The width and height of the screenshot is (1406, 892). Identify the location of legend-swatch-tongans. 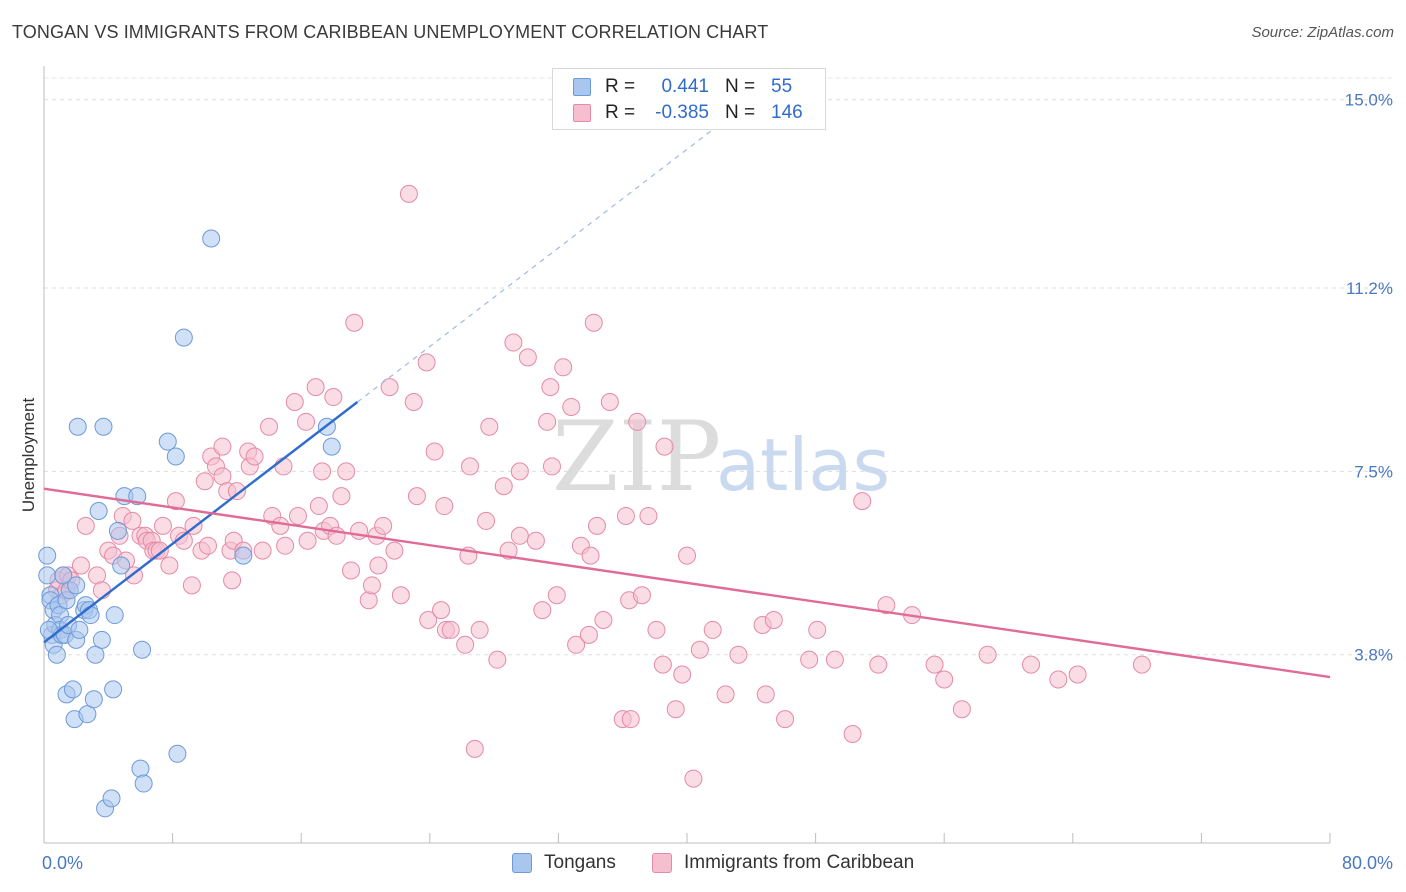
(582, 87).